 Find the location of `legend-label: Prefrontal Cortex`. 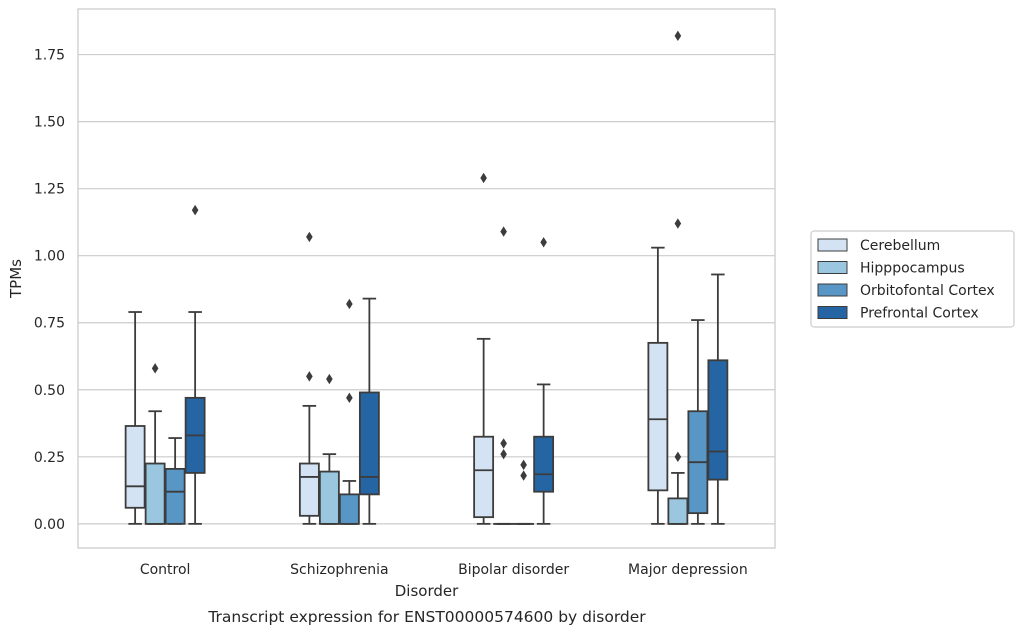

legend-label: Prefrontal Cortex is located at coordinates (919, 314).